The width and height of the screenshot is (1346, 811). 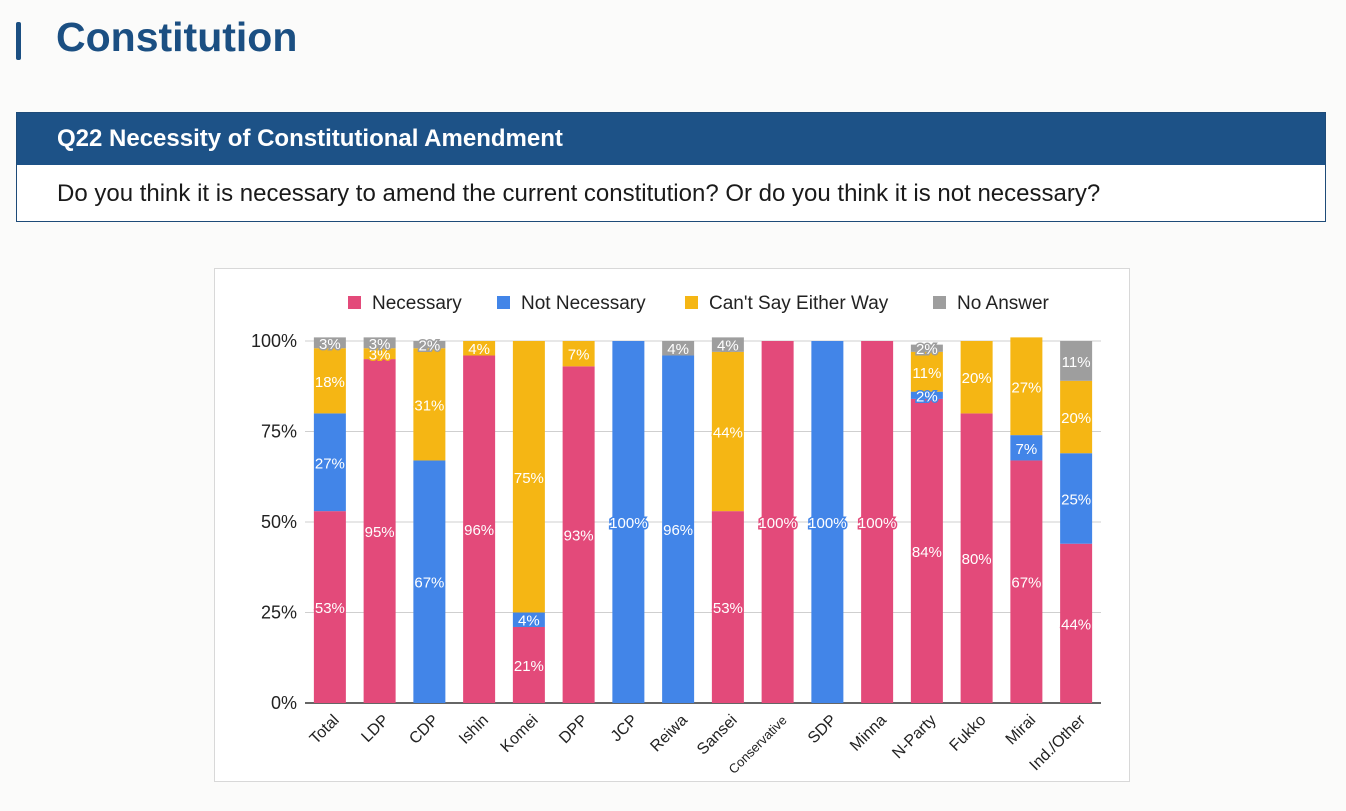 I want to click on legend-item: Not Necessary, so click(x=571, y=303).